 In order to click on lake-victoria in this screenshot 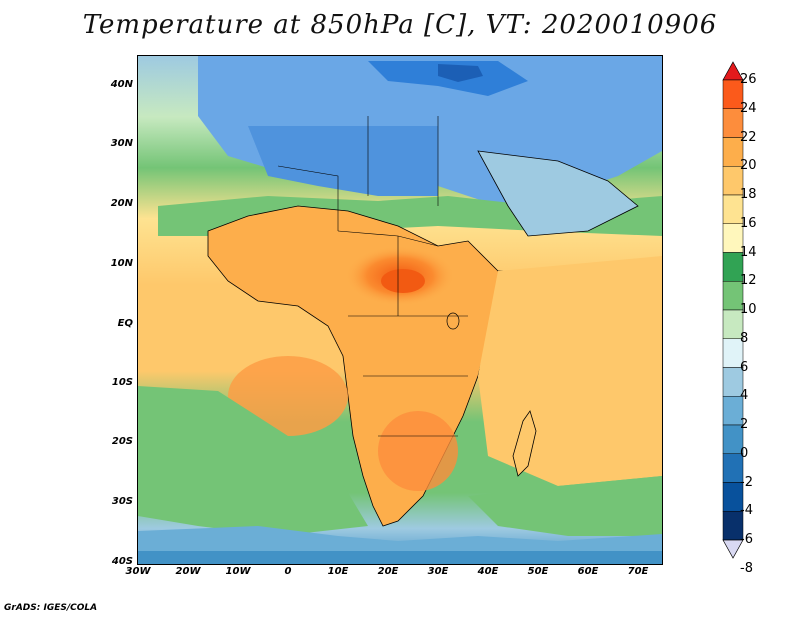, I will do `click(453, 321)`.